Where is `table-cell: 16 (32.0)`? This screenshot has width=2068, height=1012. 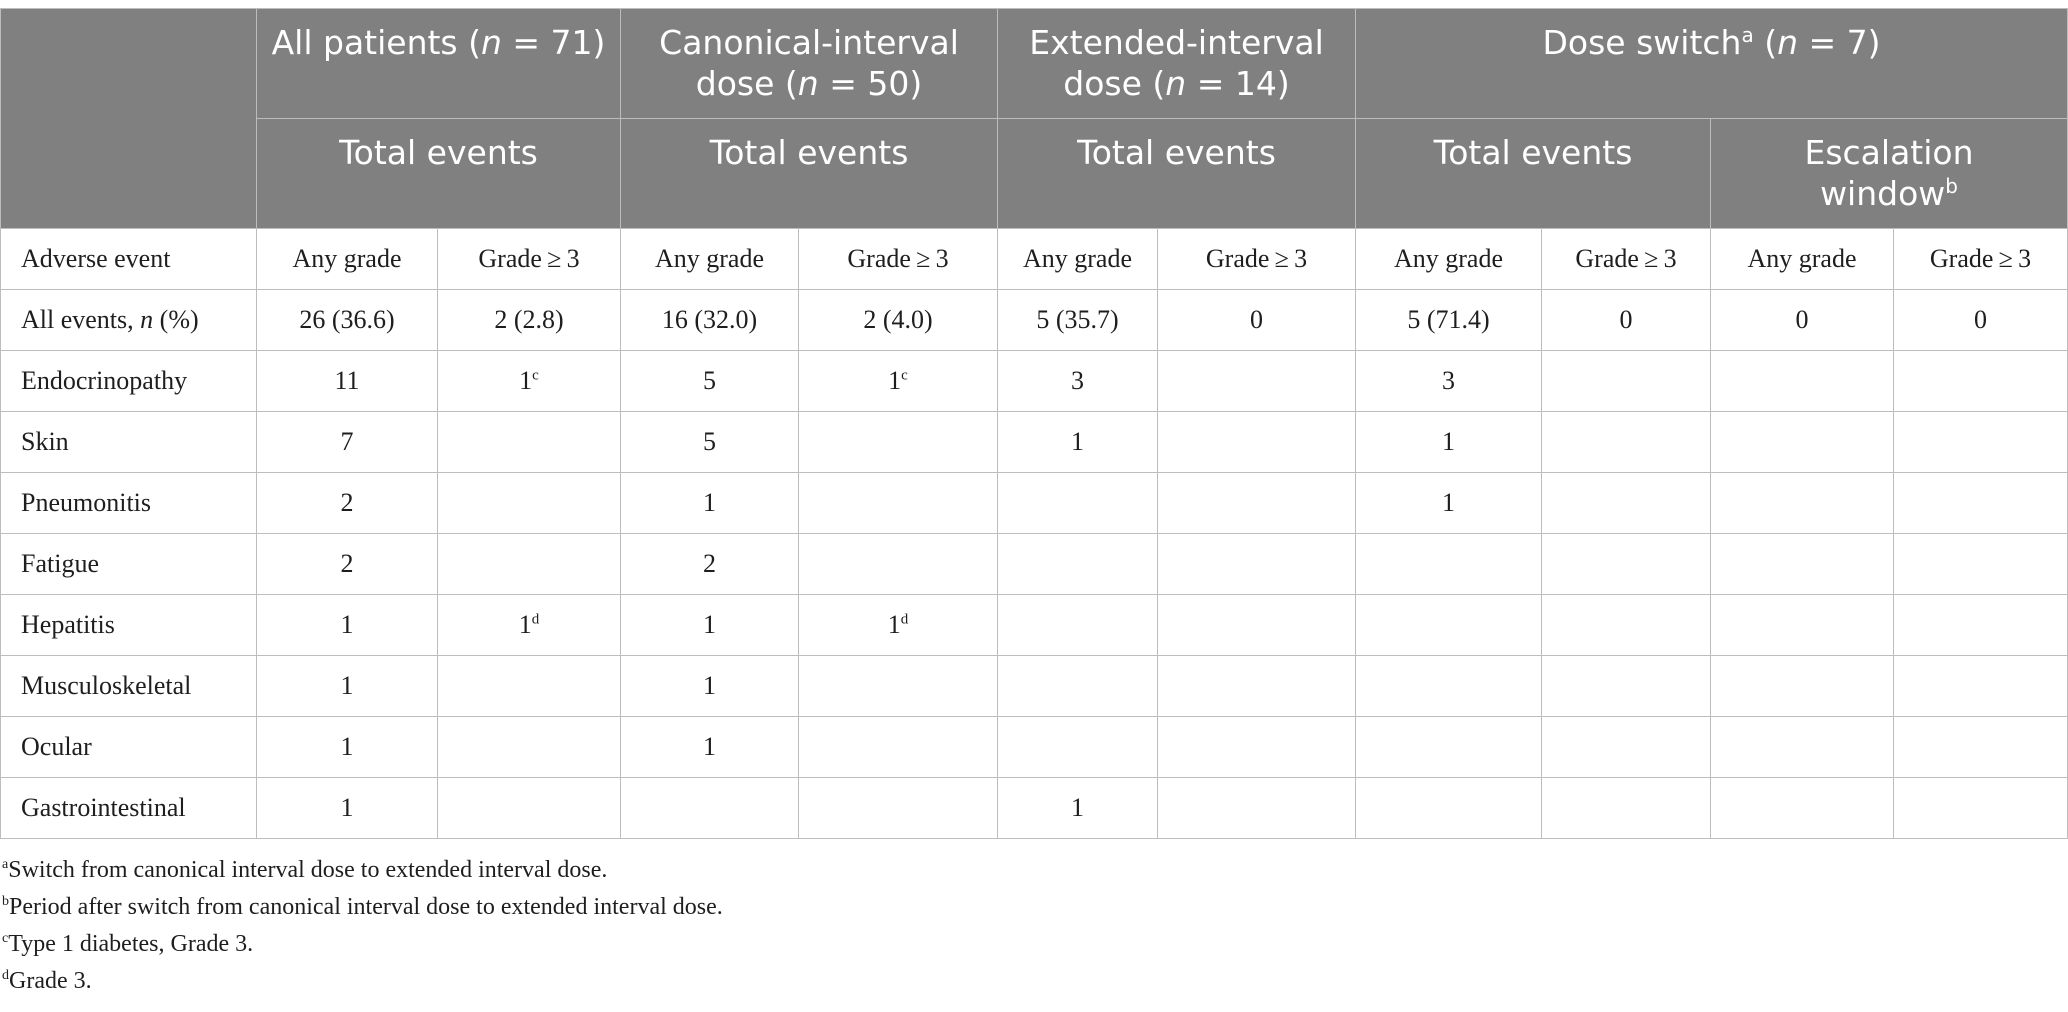
table-cell: 16 (32.0) is located at coordinates (710, 320).